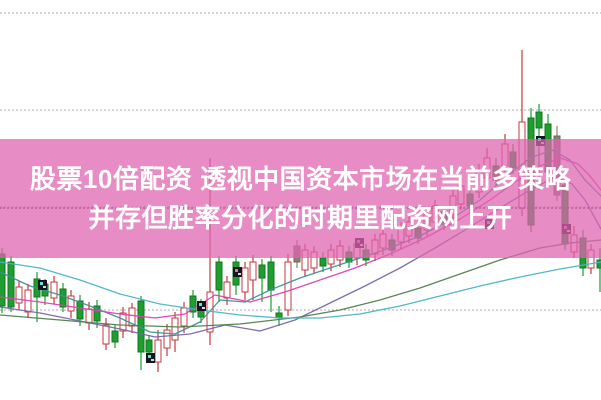 Image resolution: width=601 pixels, height=400 pixels. I want to click on headline-line-1: 股票10倍配资 透视中国资本市场在当前多策略, so click(300, 178).